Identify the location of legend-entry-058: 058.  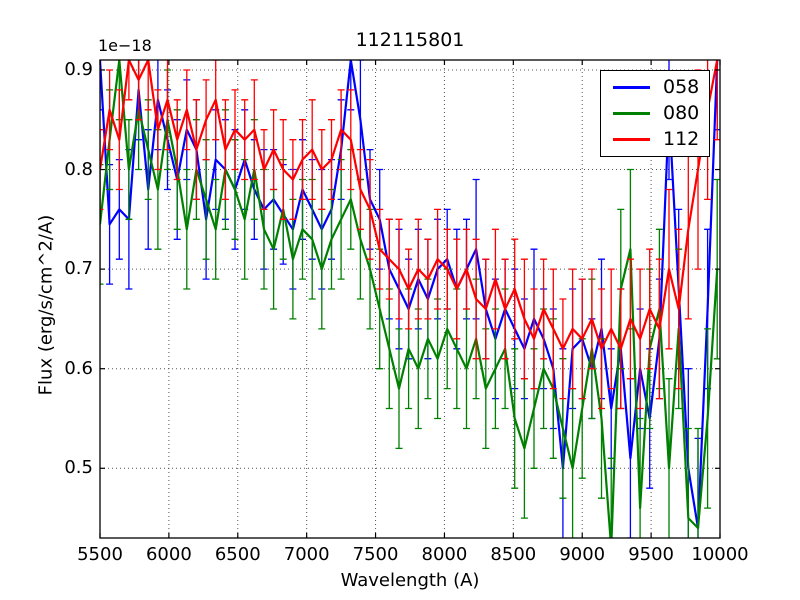
(657, 87).